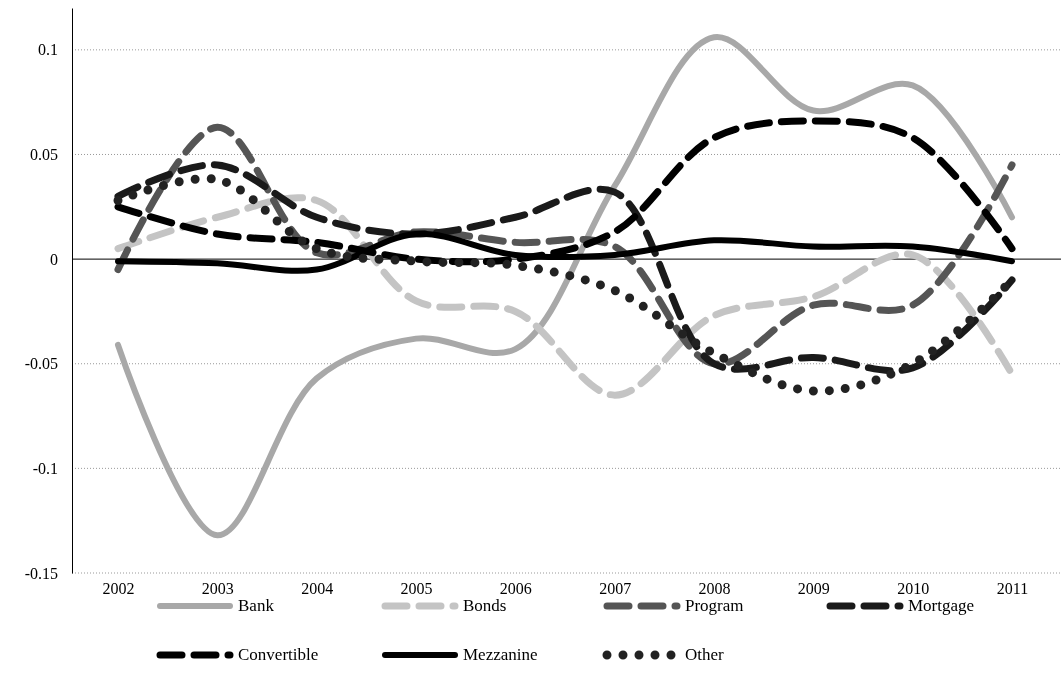 This screenshot has width=1061, height=690. What do you see at coordinates (41, 364) in the screenshot?
I see `y-tick-label: -0.05` at bounding box center [41, 364].